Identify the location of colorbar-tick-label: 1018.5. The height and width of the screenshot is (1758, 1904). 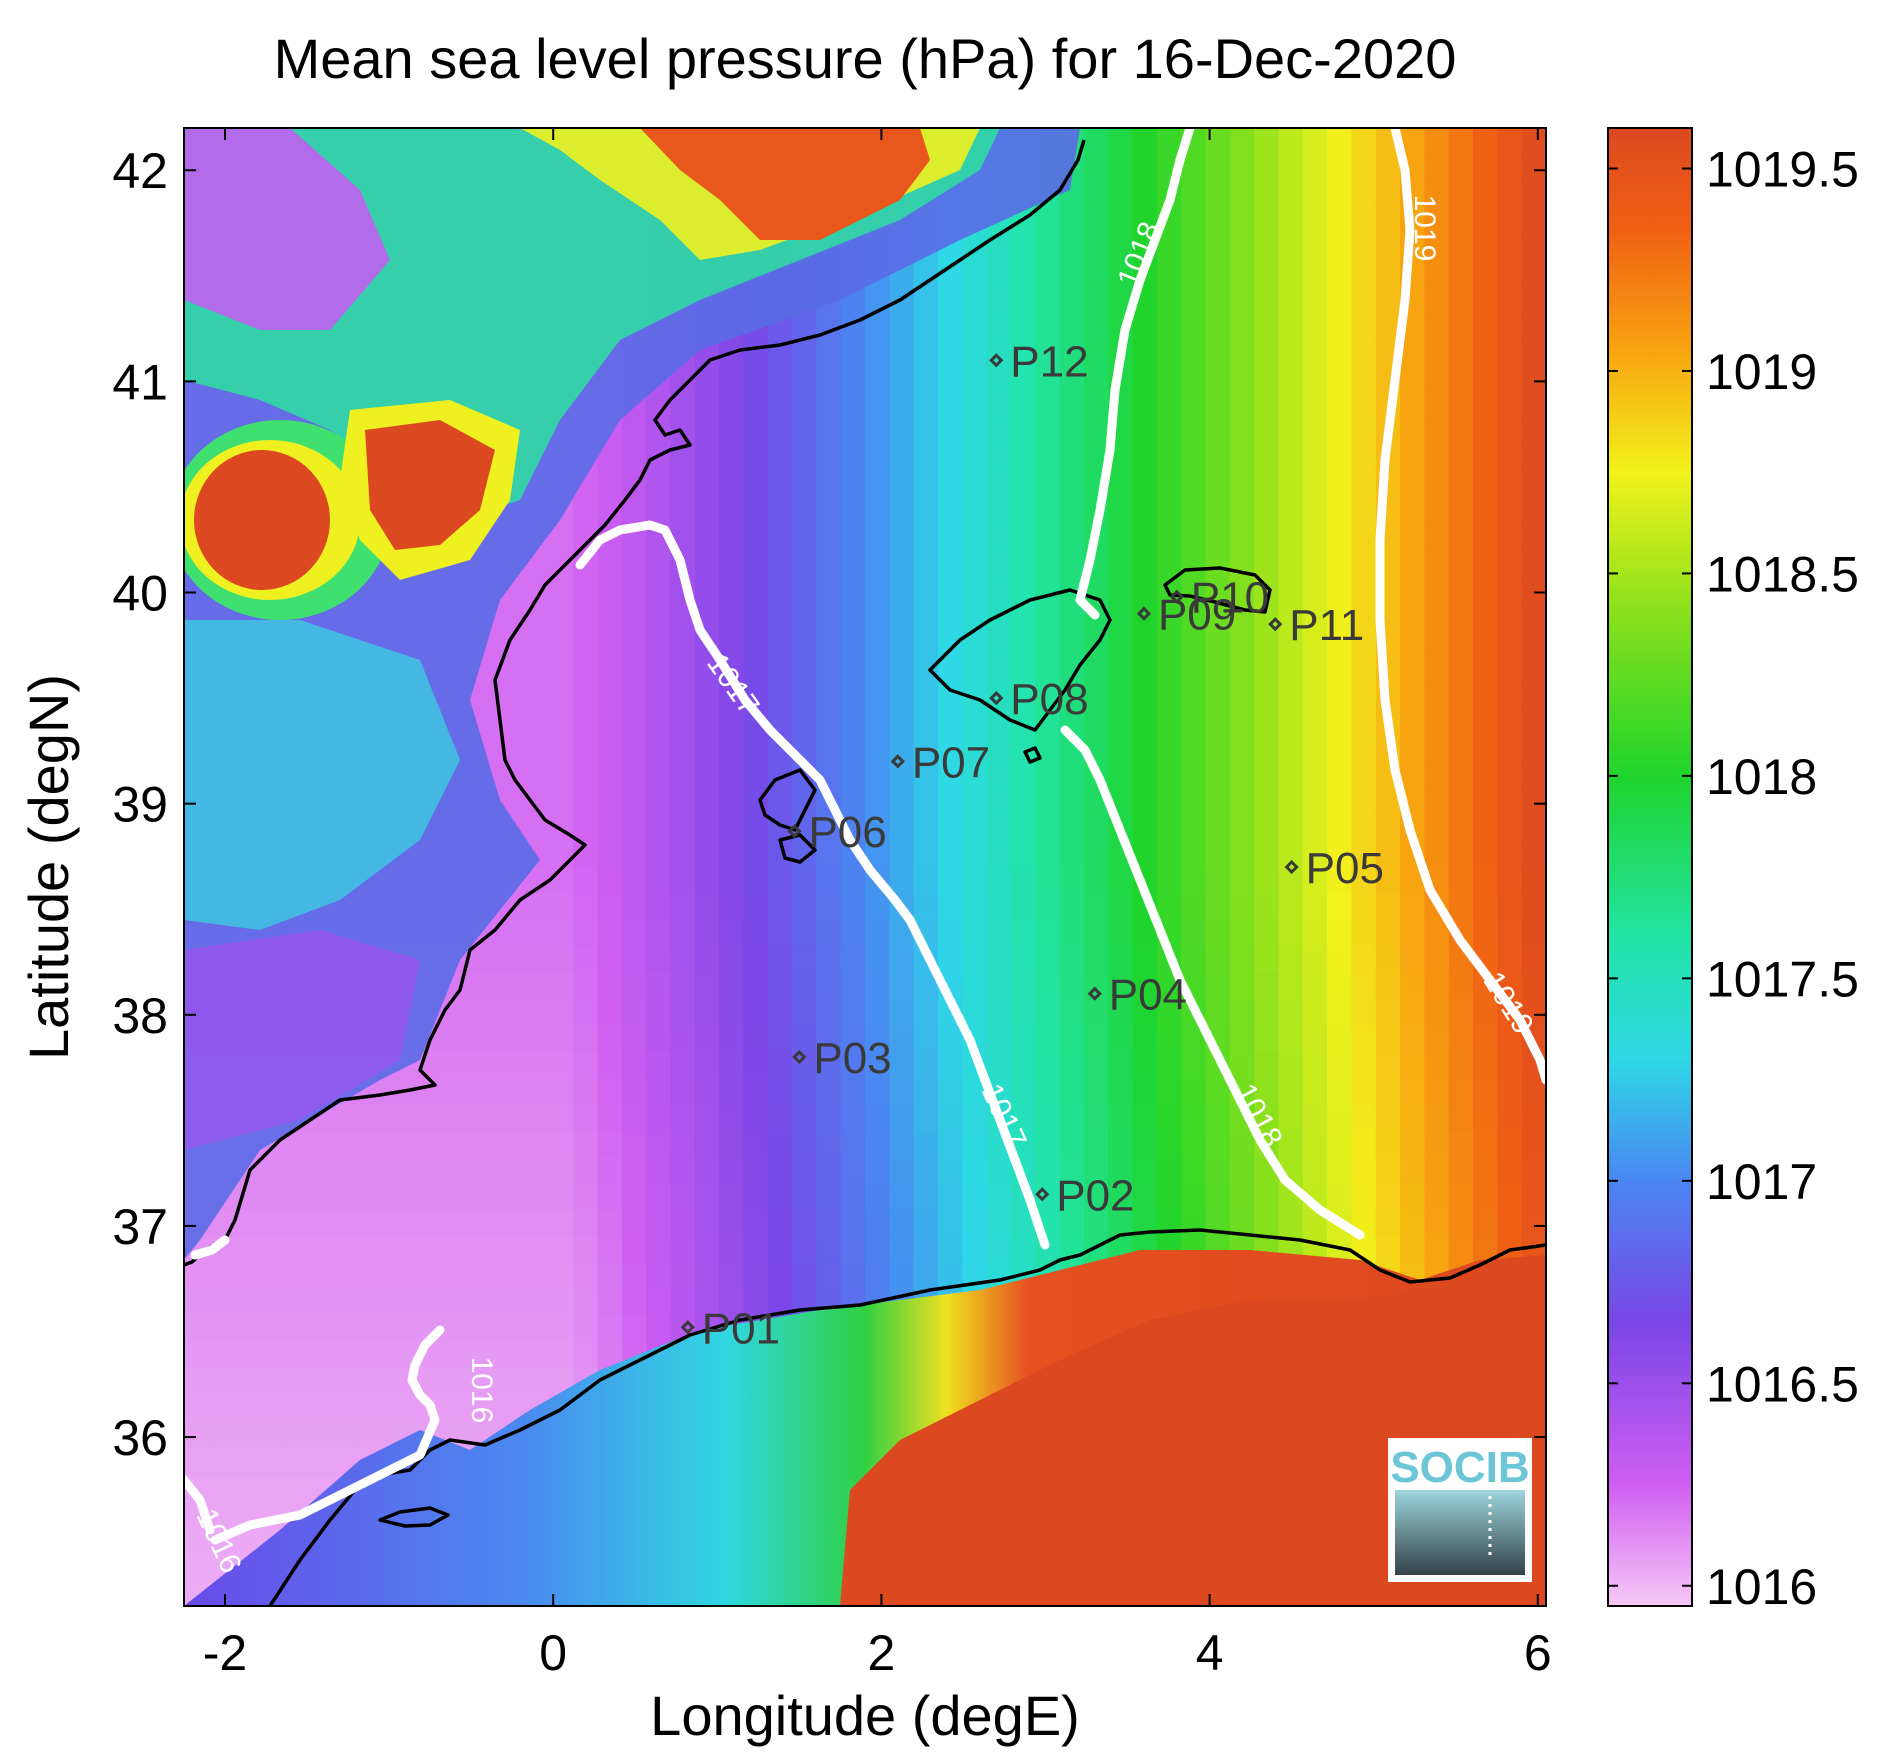
(1782, 574).